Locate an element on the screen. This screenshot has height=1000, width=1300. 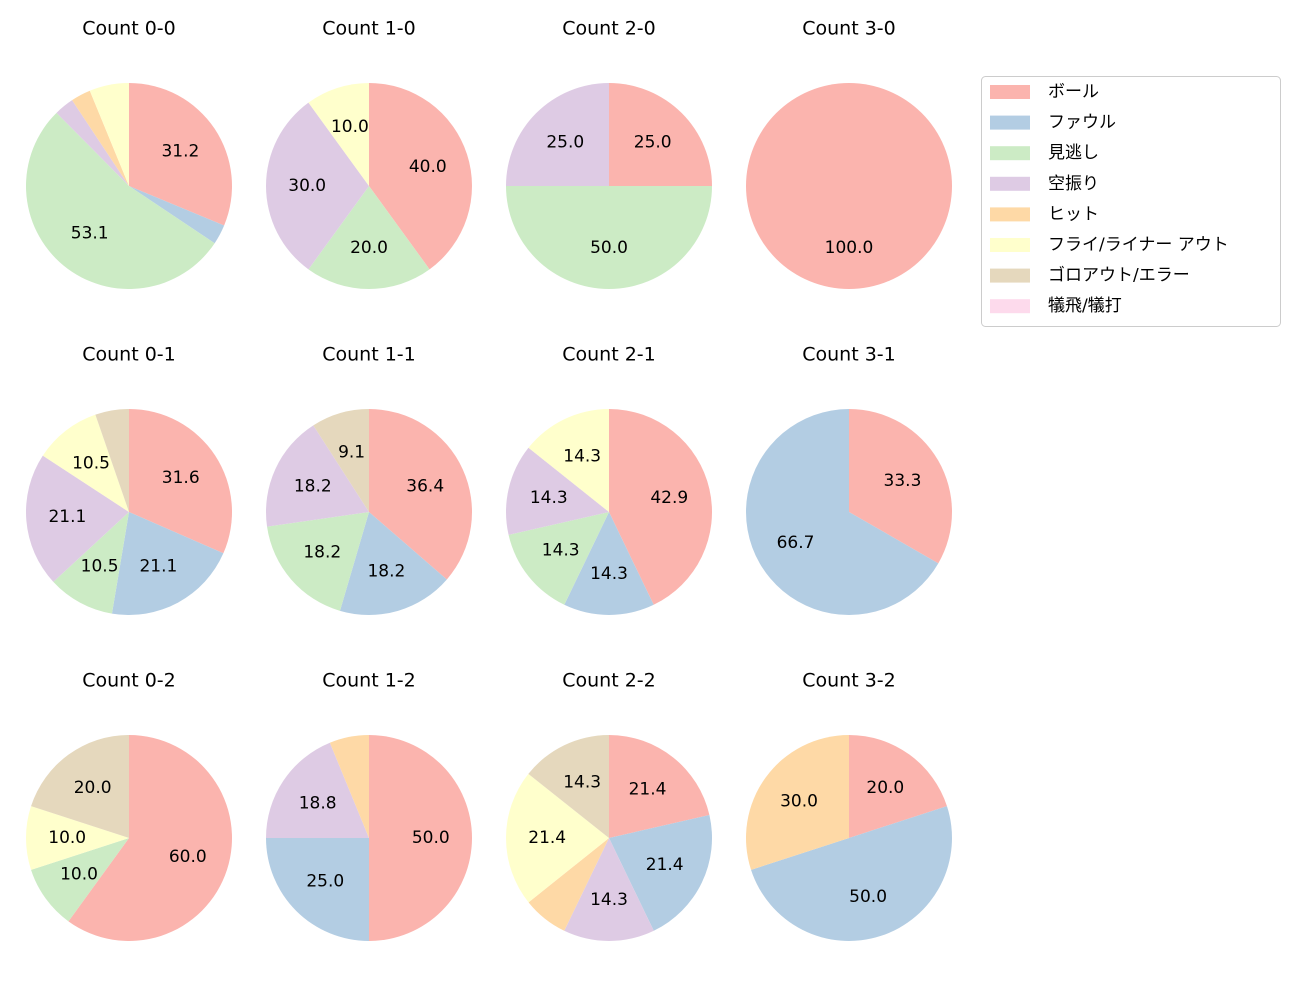
legend-label: ファウル is located at coordinates (1082, 123).